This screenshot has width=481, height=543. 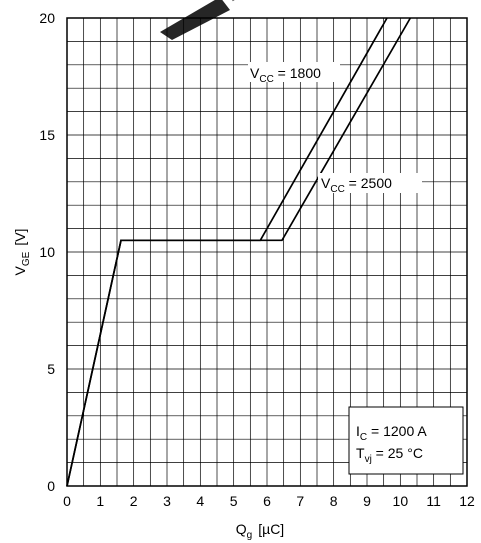 I want to click on y-tick-label: 10, so click(x=47, y=252).